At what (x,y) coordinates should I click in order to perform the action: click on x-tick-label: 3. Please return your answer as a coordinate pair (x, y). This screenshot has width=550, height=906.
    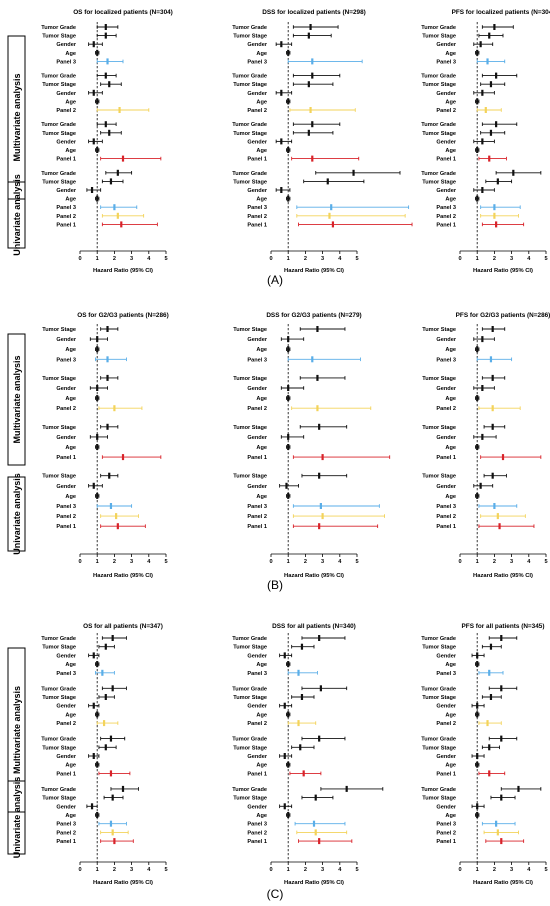
    Looking at the image, I should click on (322, 562).